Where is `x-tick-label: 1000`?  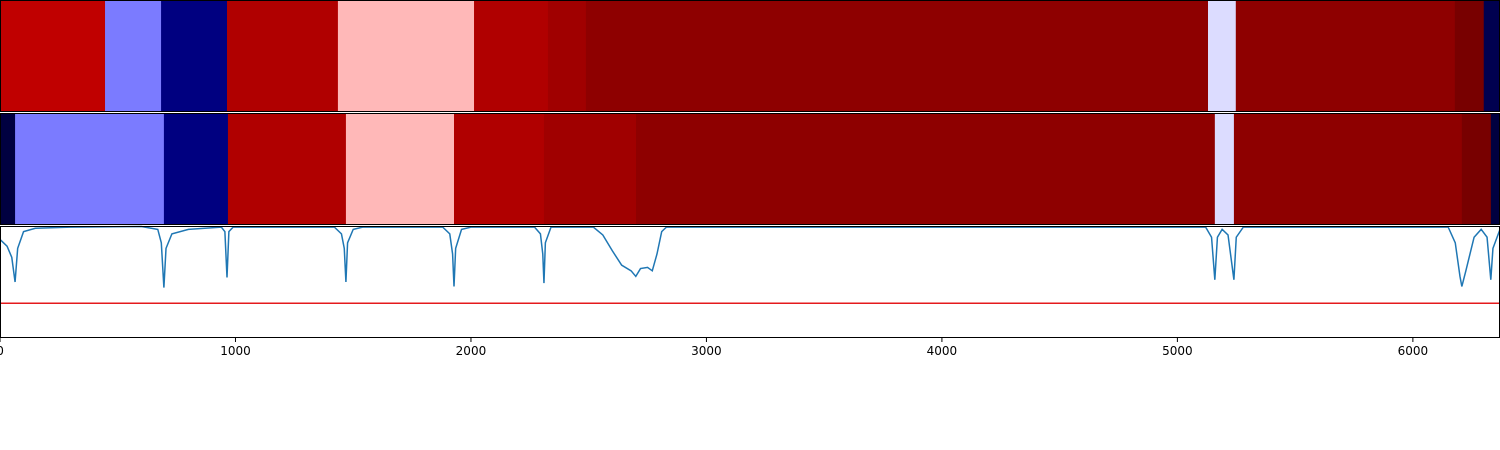
x-tick-label: 1000 is located at coordinates (235, 351).